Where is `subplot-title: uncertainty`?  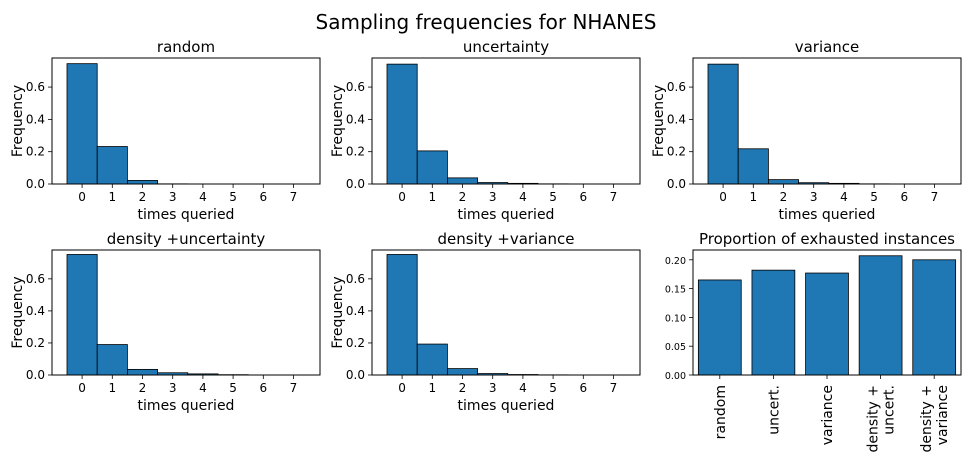
subplot-title: uncertainty is located at coordinates (506, 47).